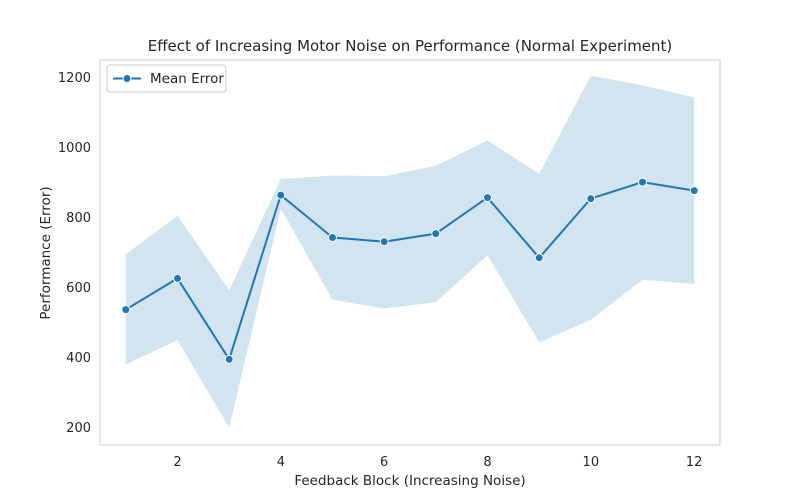 The image size is (800, 500). Describe the element at coordinates (694, 462) in the screenshot. I see `x-tick-label: 12` at that location.